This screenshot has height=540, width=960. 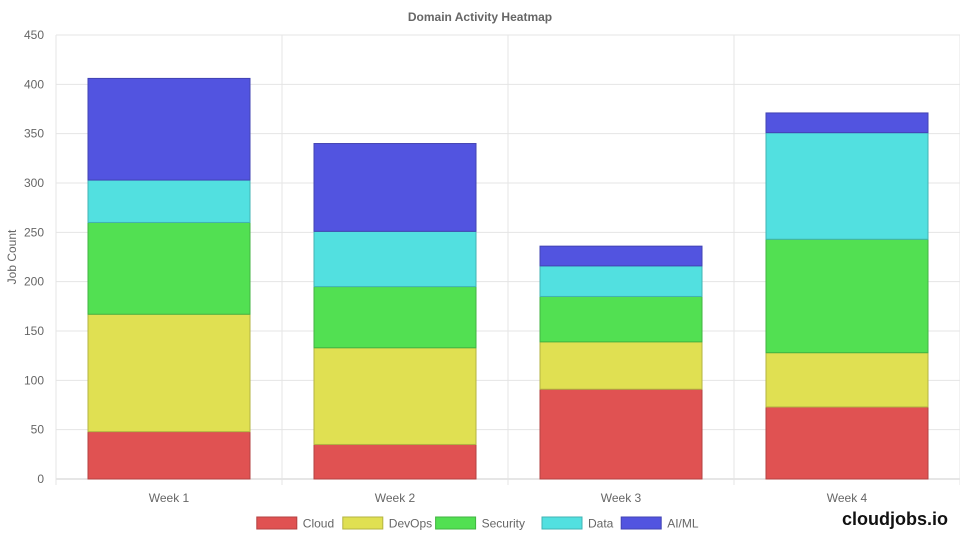 What do you see at coordinates (480, 17) in the screenshot?
I see `chart-title: Domain Activity Heatmap` at bounding box center [480, 17].